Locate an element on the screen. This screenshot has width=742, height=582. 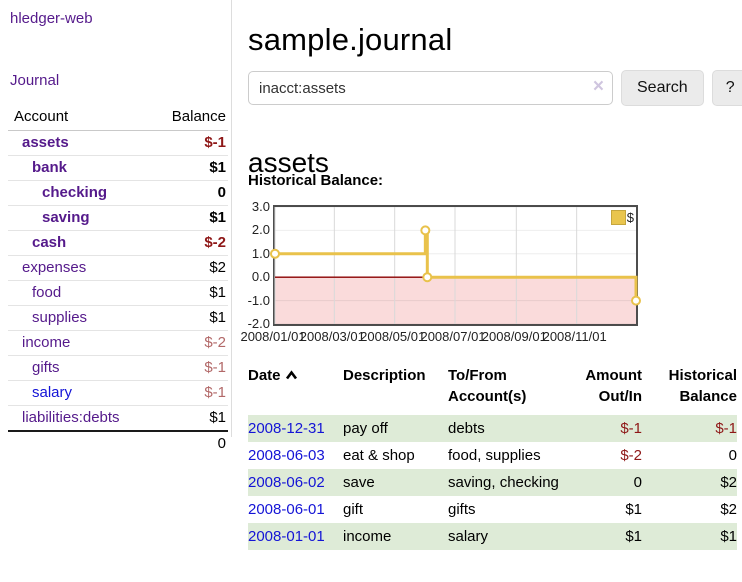
search-form: × Search ? is located at coordinates (495, 88).